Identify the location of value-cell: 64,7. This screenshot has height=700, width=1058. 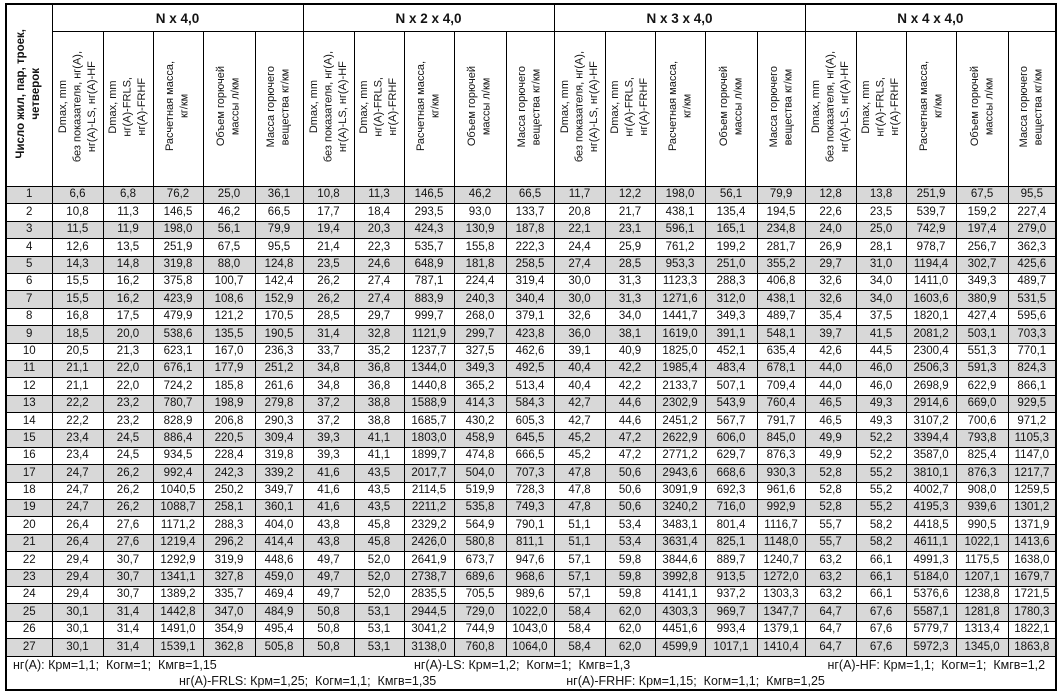
(830, 630).